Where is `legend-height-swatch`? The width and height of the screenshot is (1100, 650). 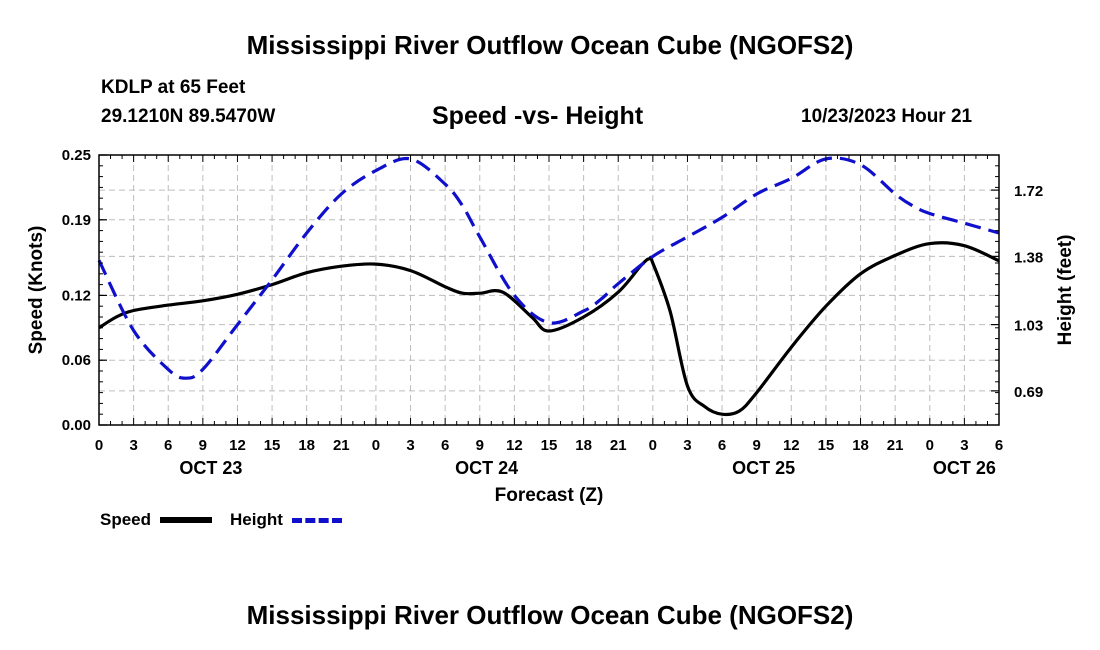
legend-height-swatch is located at coordinates (317, 520).